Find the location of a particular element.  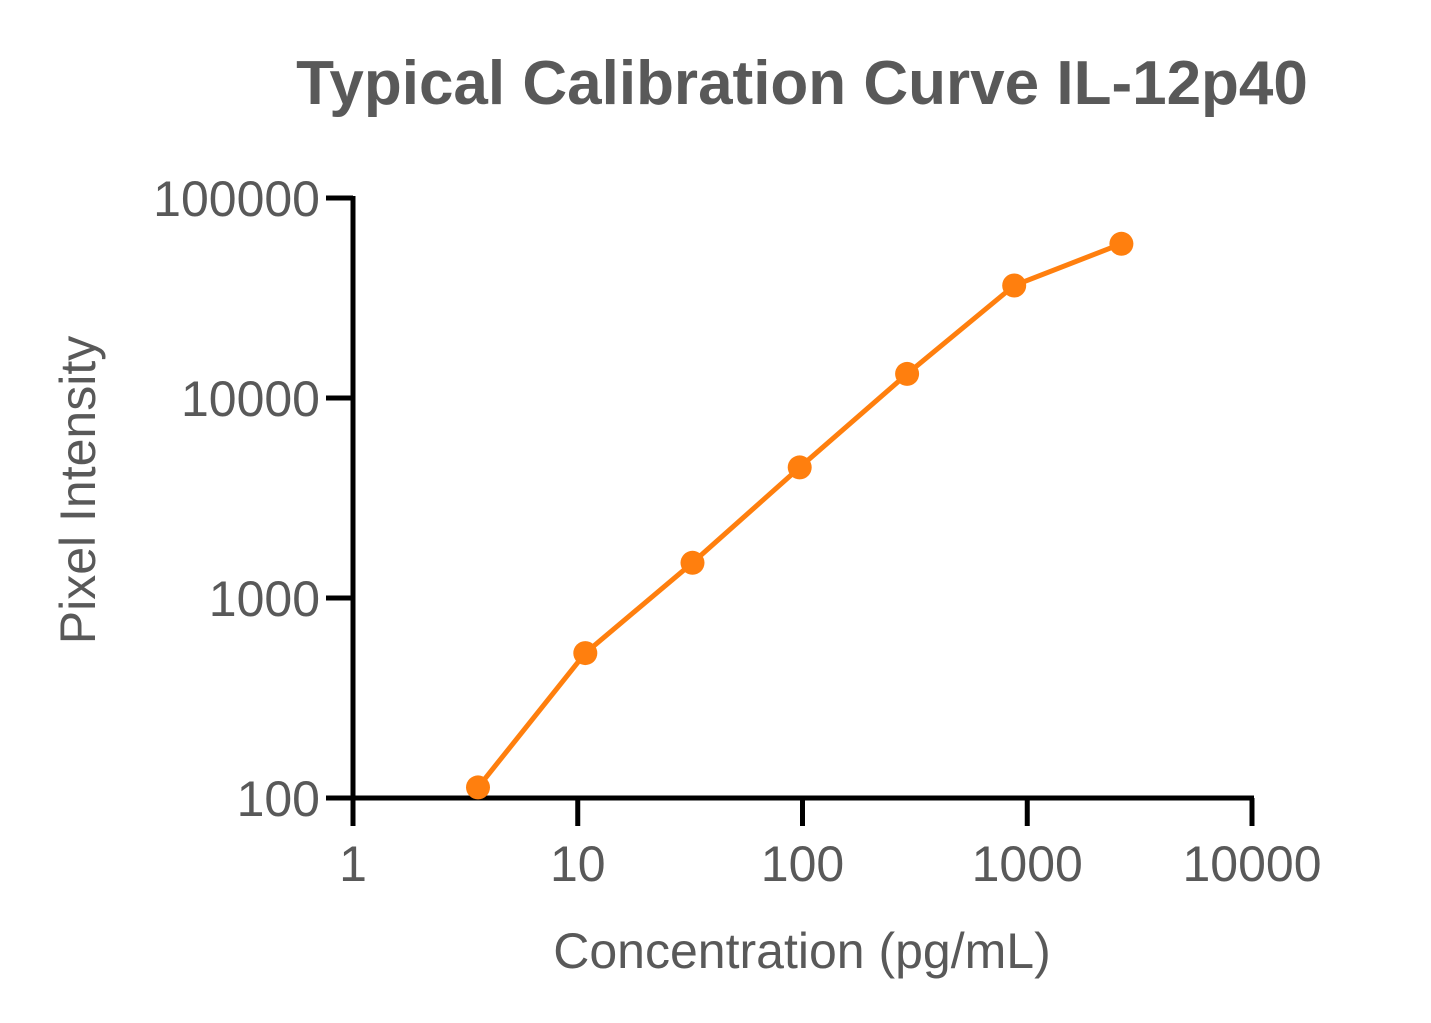

chart-title: Typical Calibration Curve IL-12p40 is located at coordinates (802, 83).